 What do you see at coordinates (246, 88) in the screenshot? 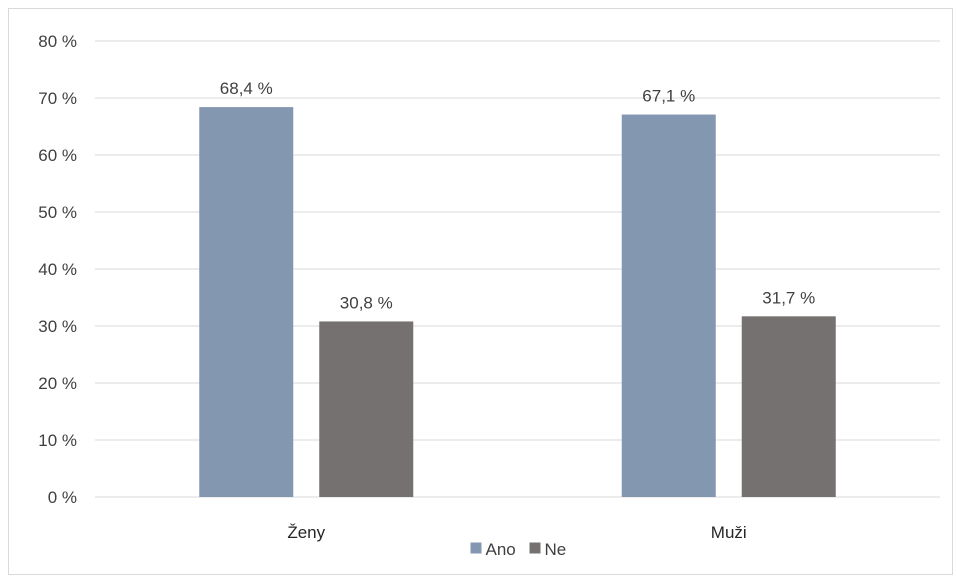
I see `data-label: 68,4 %` at bounding box center [246, 88].